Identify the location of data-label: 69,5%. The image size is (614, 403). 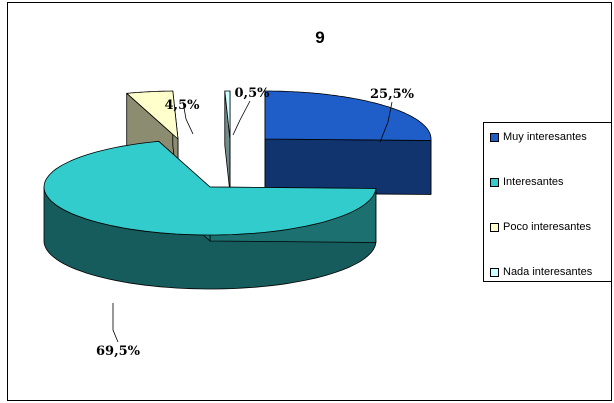
(118, 351).